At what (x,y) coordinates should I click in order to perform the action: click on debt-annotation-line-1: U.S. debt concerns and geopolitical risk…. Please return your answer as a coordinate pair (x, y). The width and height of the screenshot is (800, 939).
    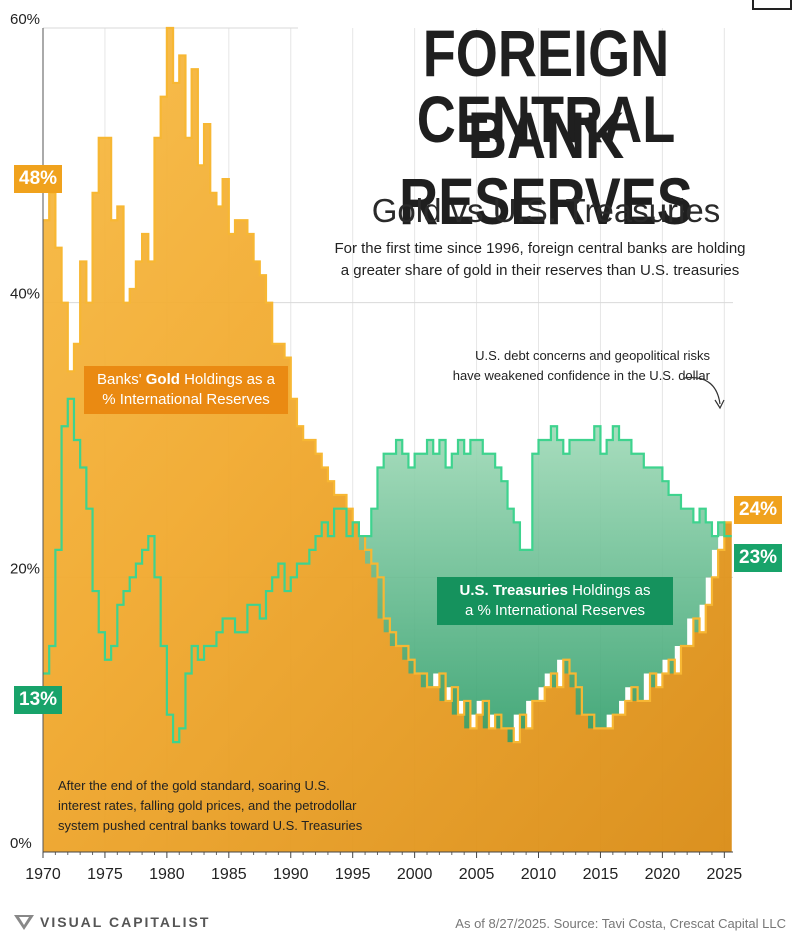
    Looking at the image, I should click on (592, 355).